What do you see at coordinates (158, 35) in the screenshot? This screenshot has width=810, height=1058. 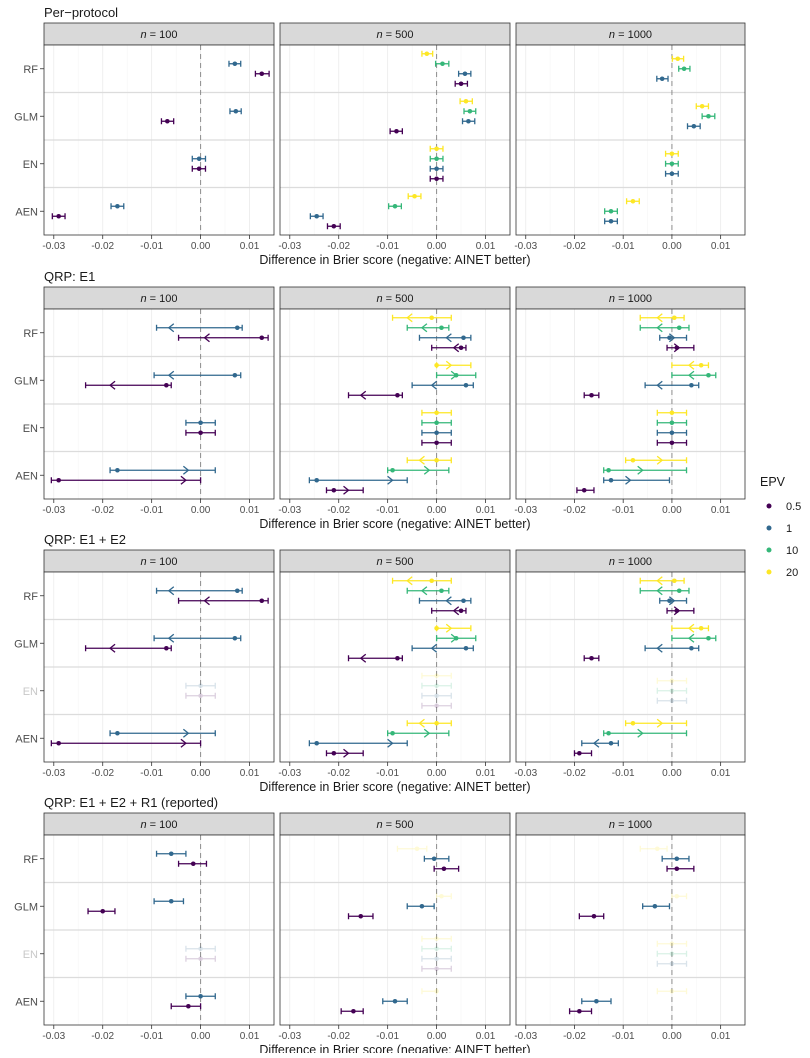 I see `facet-label: n = 100` at bounding box center [158, 35].